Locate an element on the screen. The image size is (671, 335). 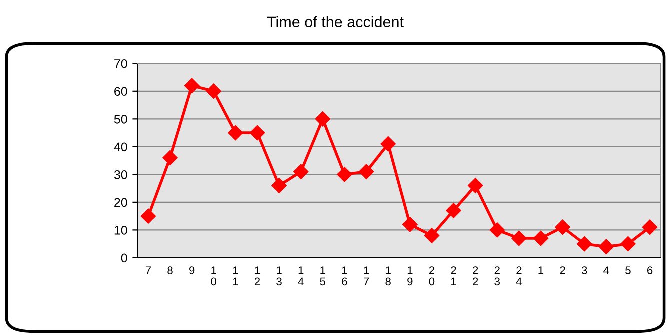
y-tick-label: 0 is located at coordinates (124, 258).